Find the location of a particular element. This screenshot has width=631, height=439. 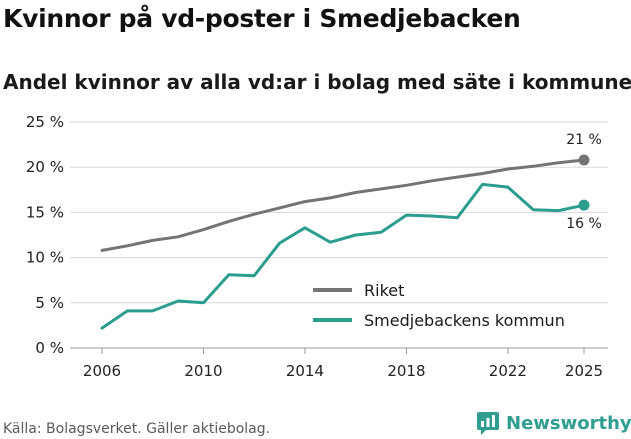

x-tick-label: 2022 is located at coordinates (508, 371).